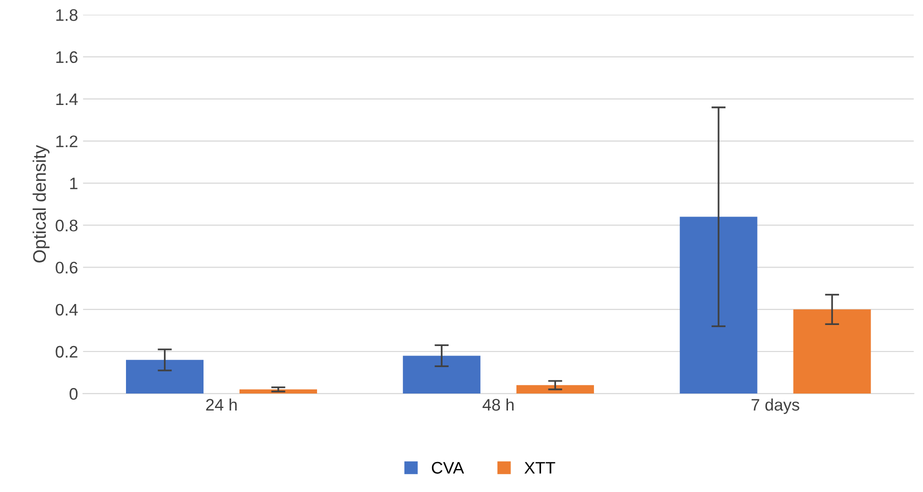 Image resolution: width=923 pixels, height=492 pixels. I want to click on y-tick-label: 0.4, so click(67, 310).